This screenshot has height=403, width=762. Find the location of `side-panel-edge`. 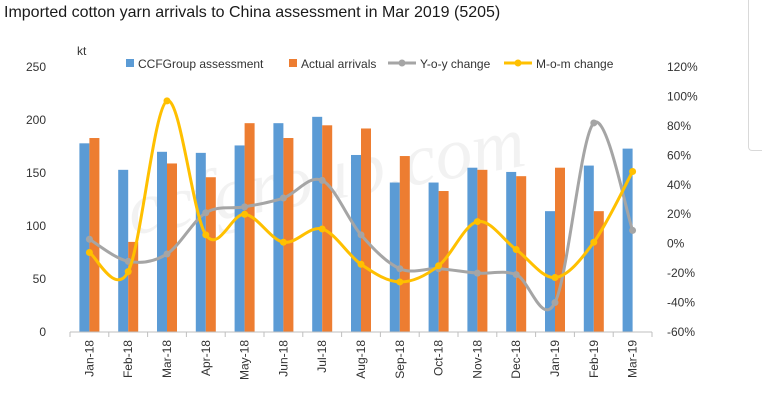

side-panel-edge is located at coordinates (755, 75).